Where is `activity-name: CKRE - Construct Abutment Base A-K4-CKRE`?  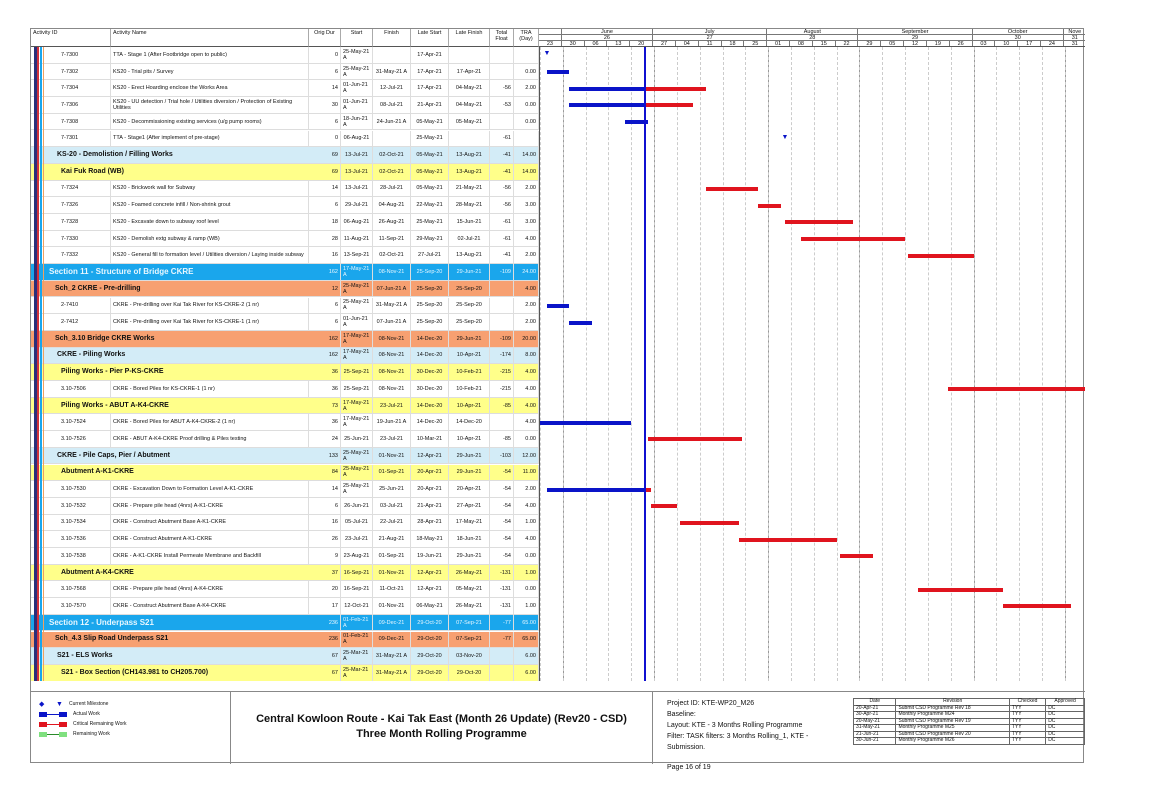 activity-name: CKRE - Construct Abutment Base A-K4-CKRE is located at coordinates (210, 606).